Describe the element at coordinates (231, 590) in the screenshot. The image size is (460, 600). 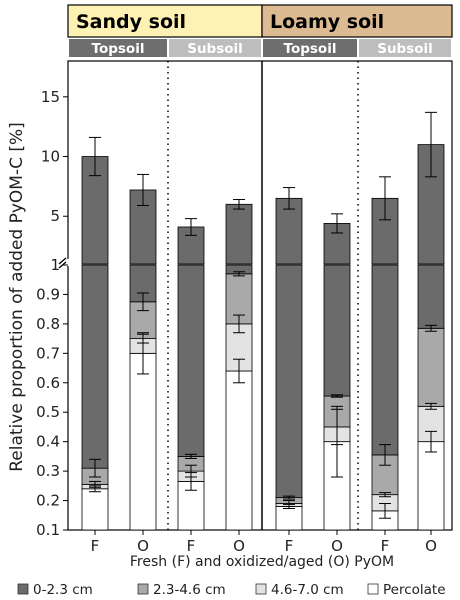
I see `legend: 0-2.3 cm 2.3-4.6 cm 4.6-7.0 cm Percolate` at that location.